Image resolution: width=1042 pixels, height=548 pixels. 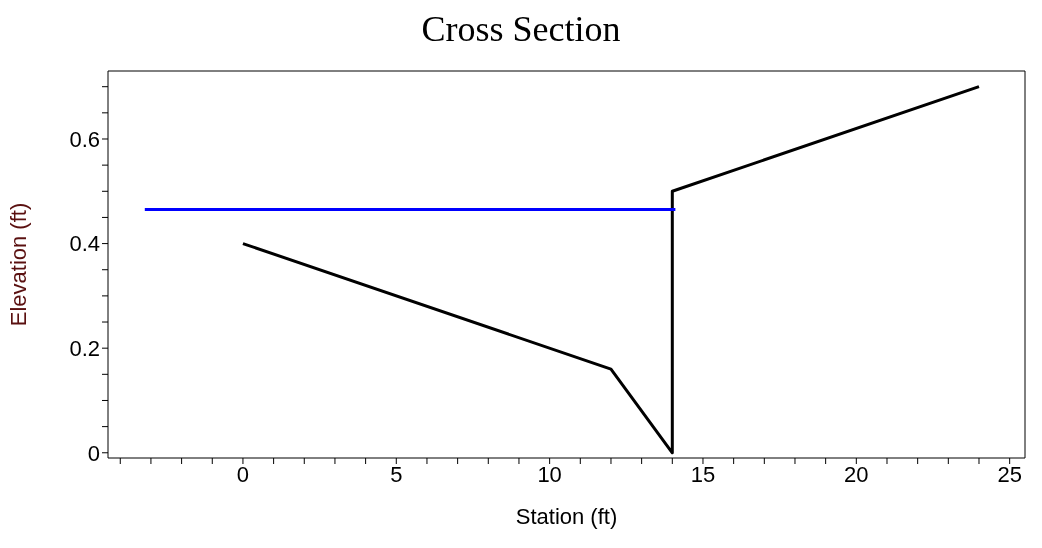 What do you see at coordinates (396, 474) in the screenshot?
I see `x-tick-label: 5` at bounding box center [396, 474].